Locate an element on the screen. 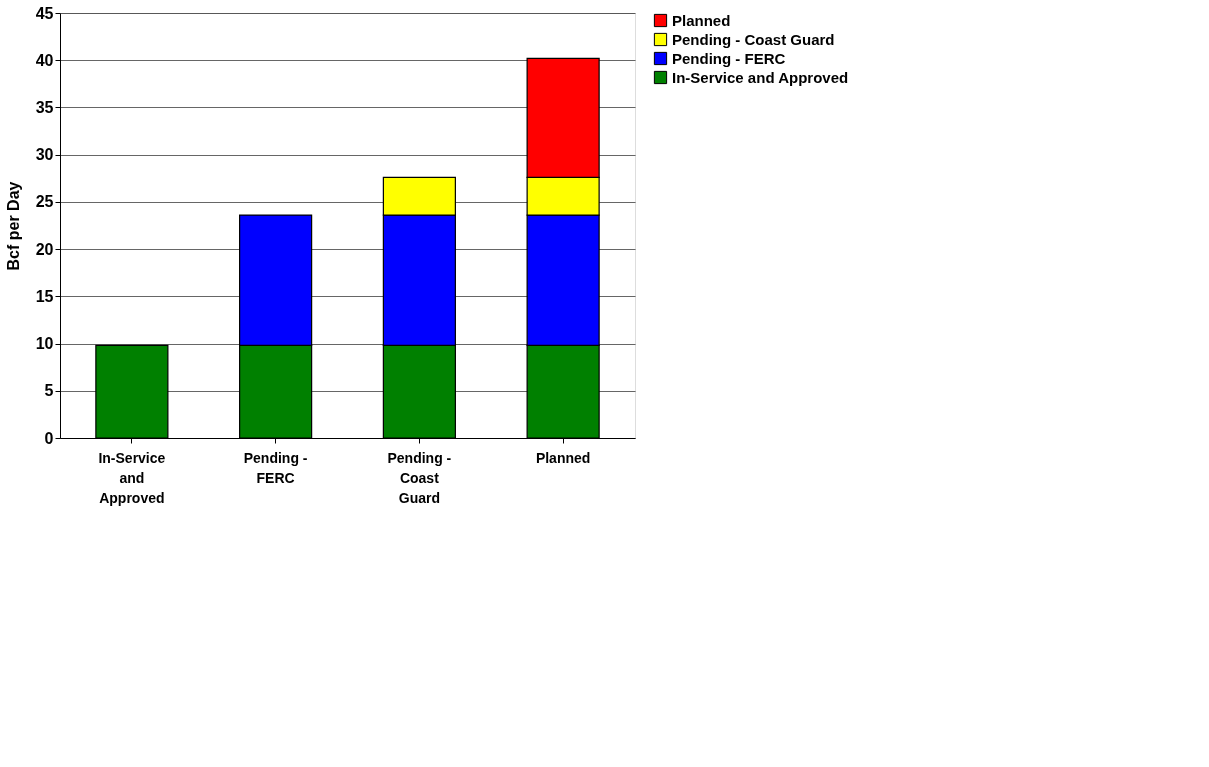  x-tick-label: Pending - Coast Guard is located at coordinates (419, 477).